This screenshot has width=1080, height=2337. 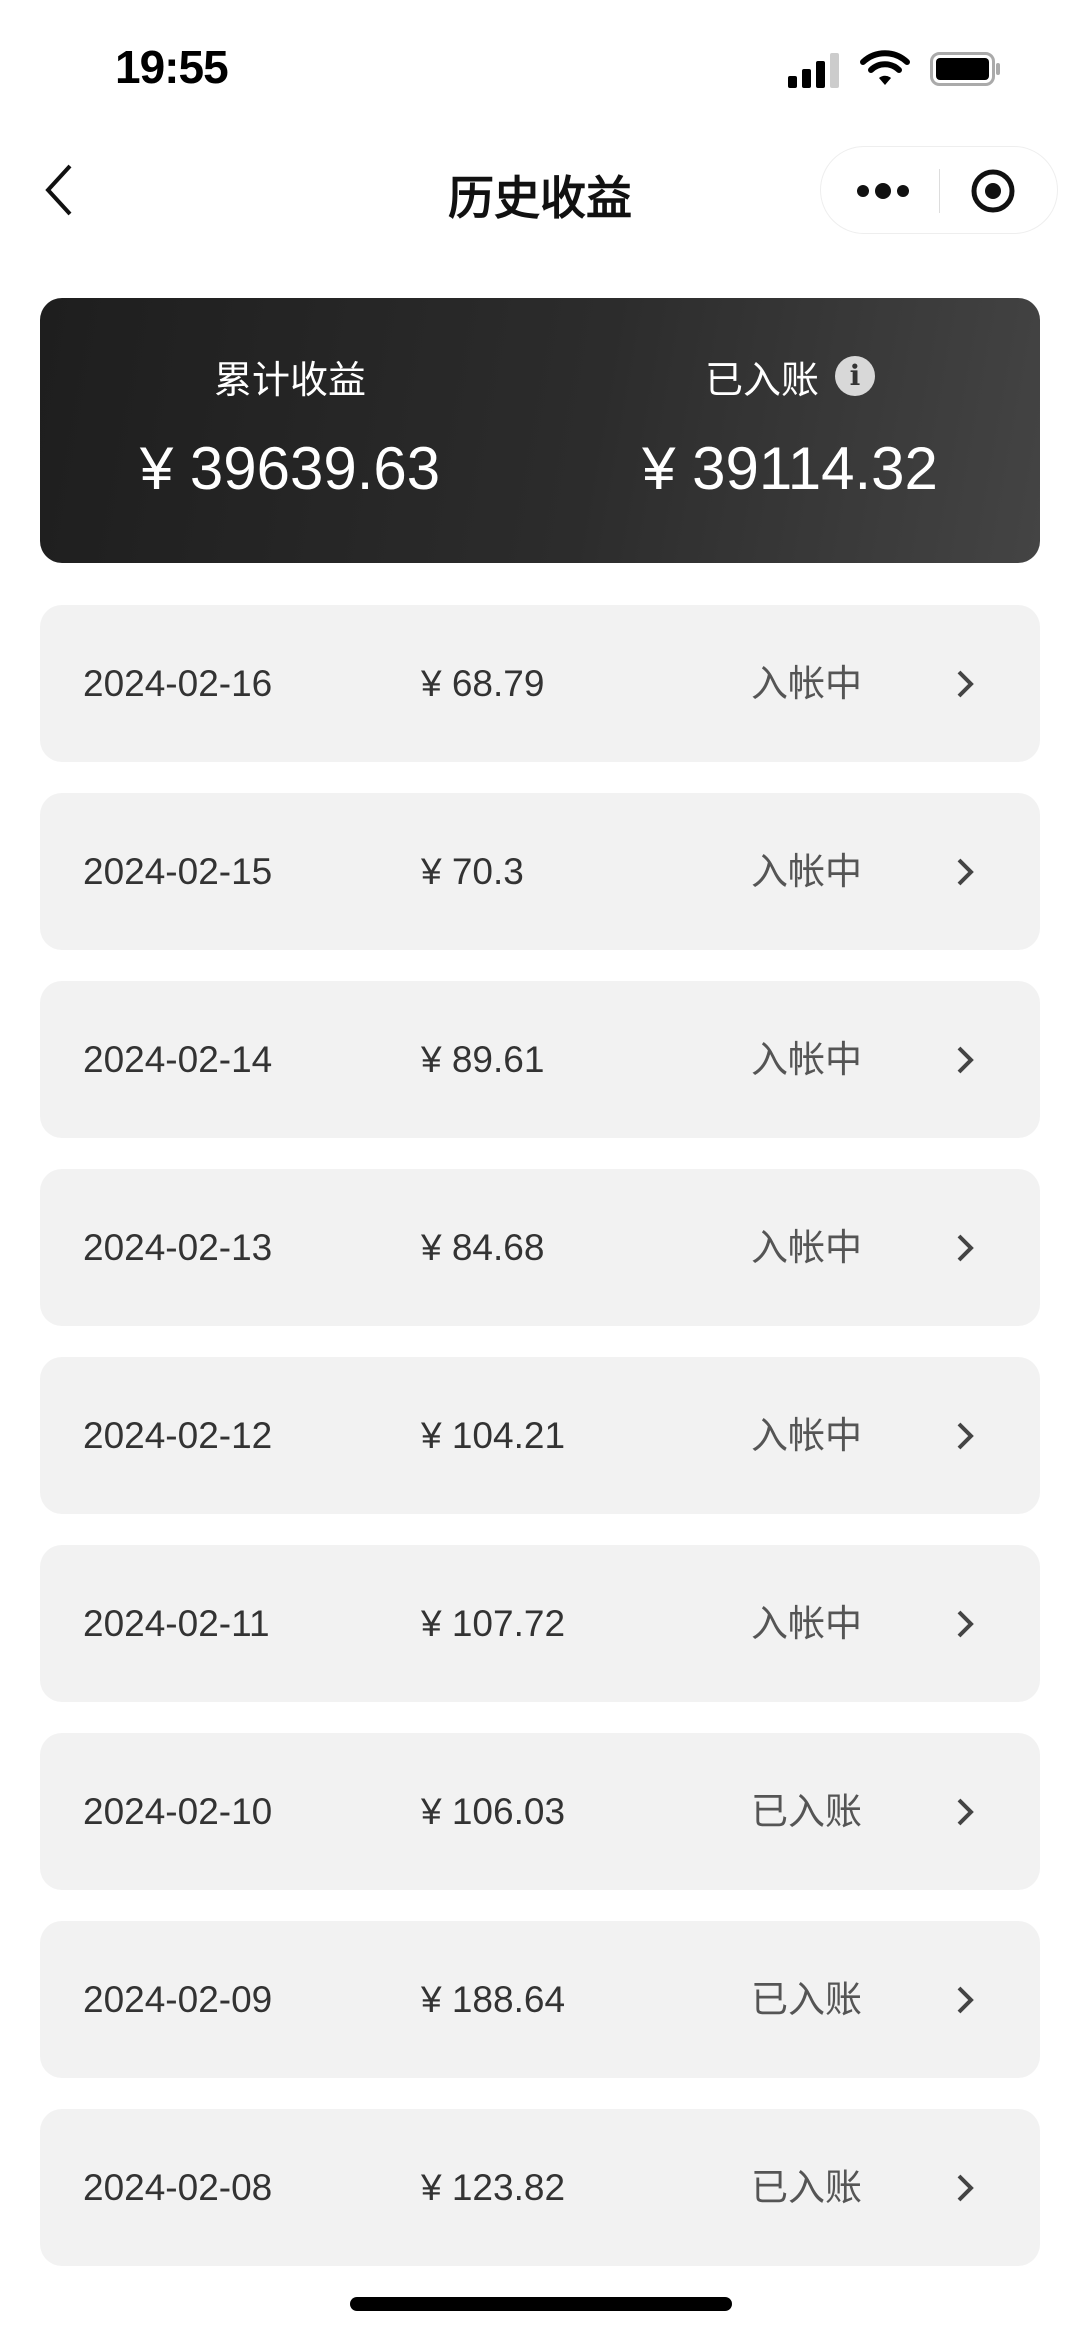 What do you see at coordinates (289, 380) in the screenshot?
I see `total-label: 累计收益` at bounding box center [289, 380].